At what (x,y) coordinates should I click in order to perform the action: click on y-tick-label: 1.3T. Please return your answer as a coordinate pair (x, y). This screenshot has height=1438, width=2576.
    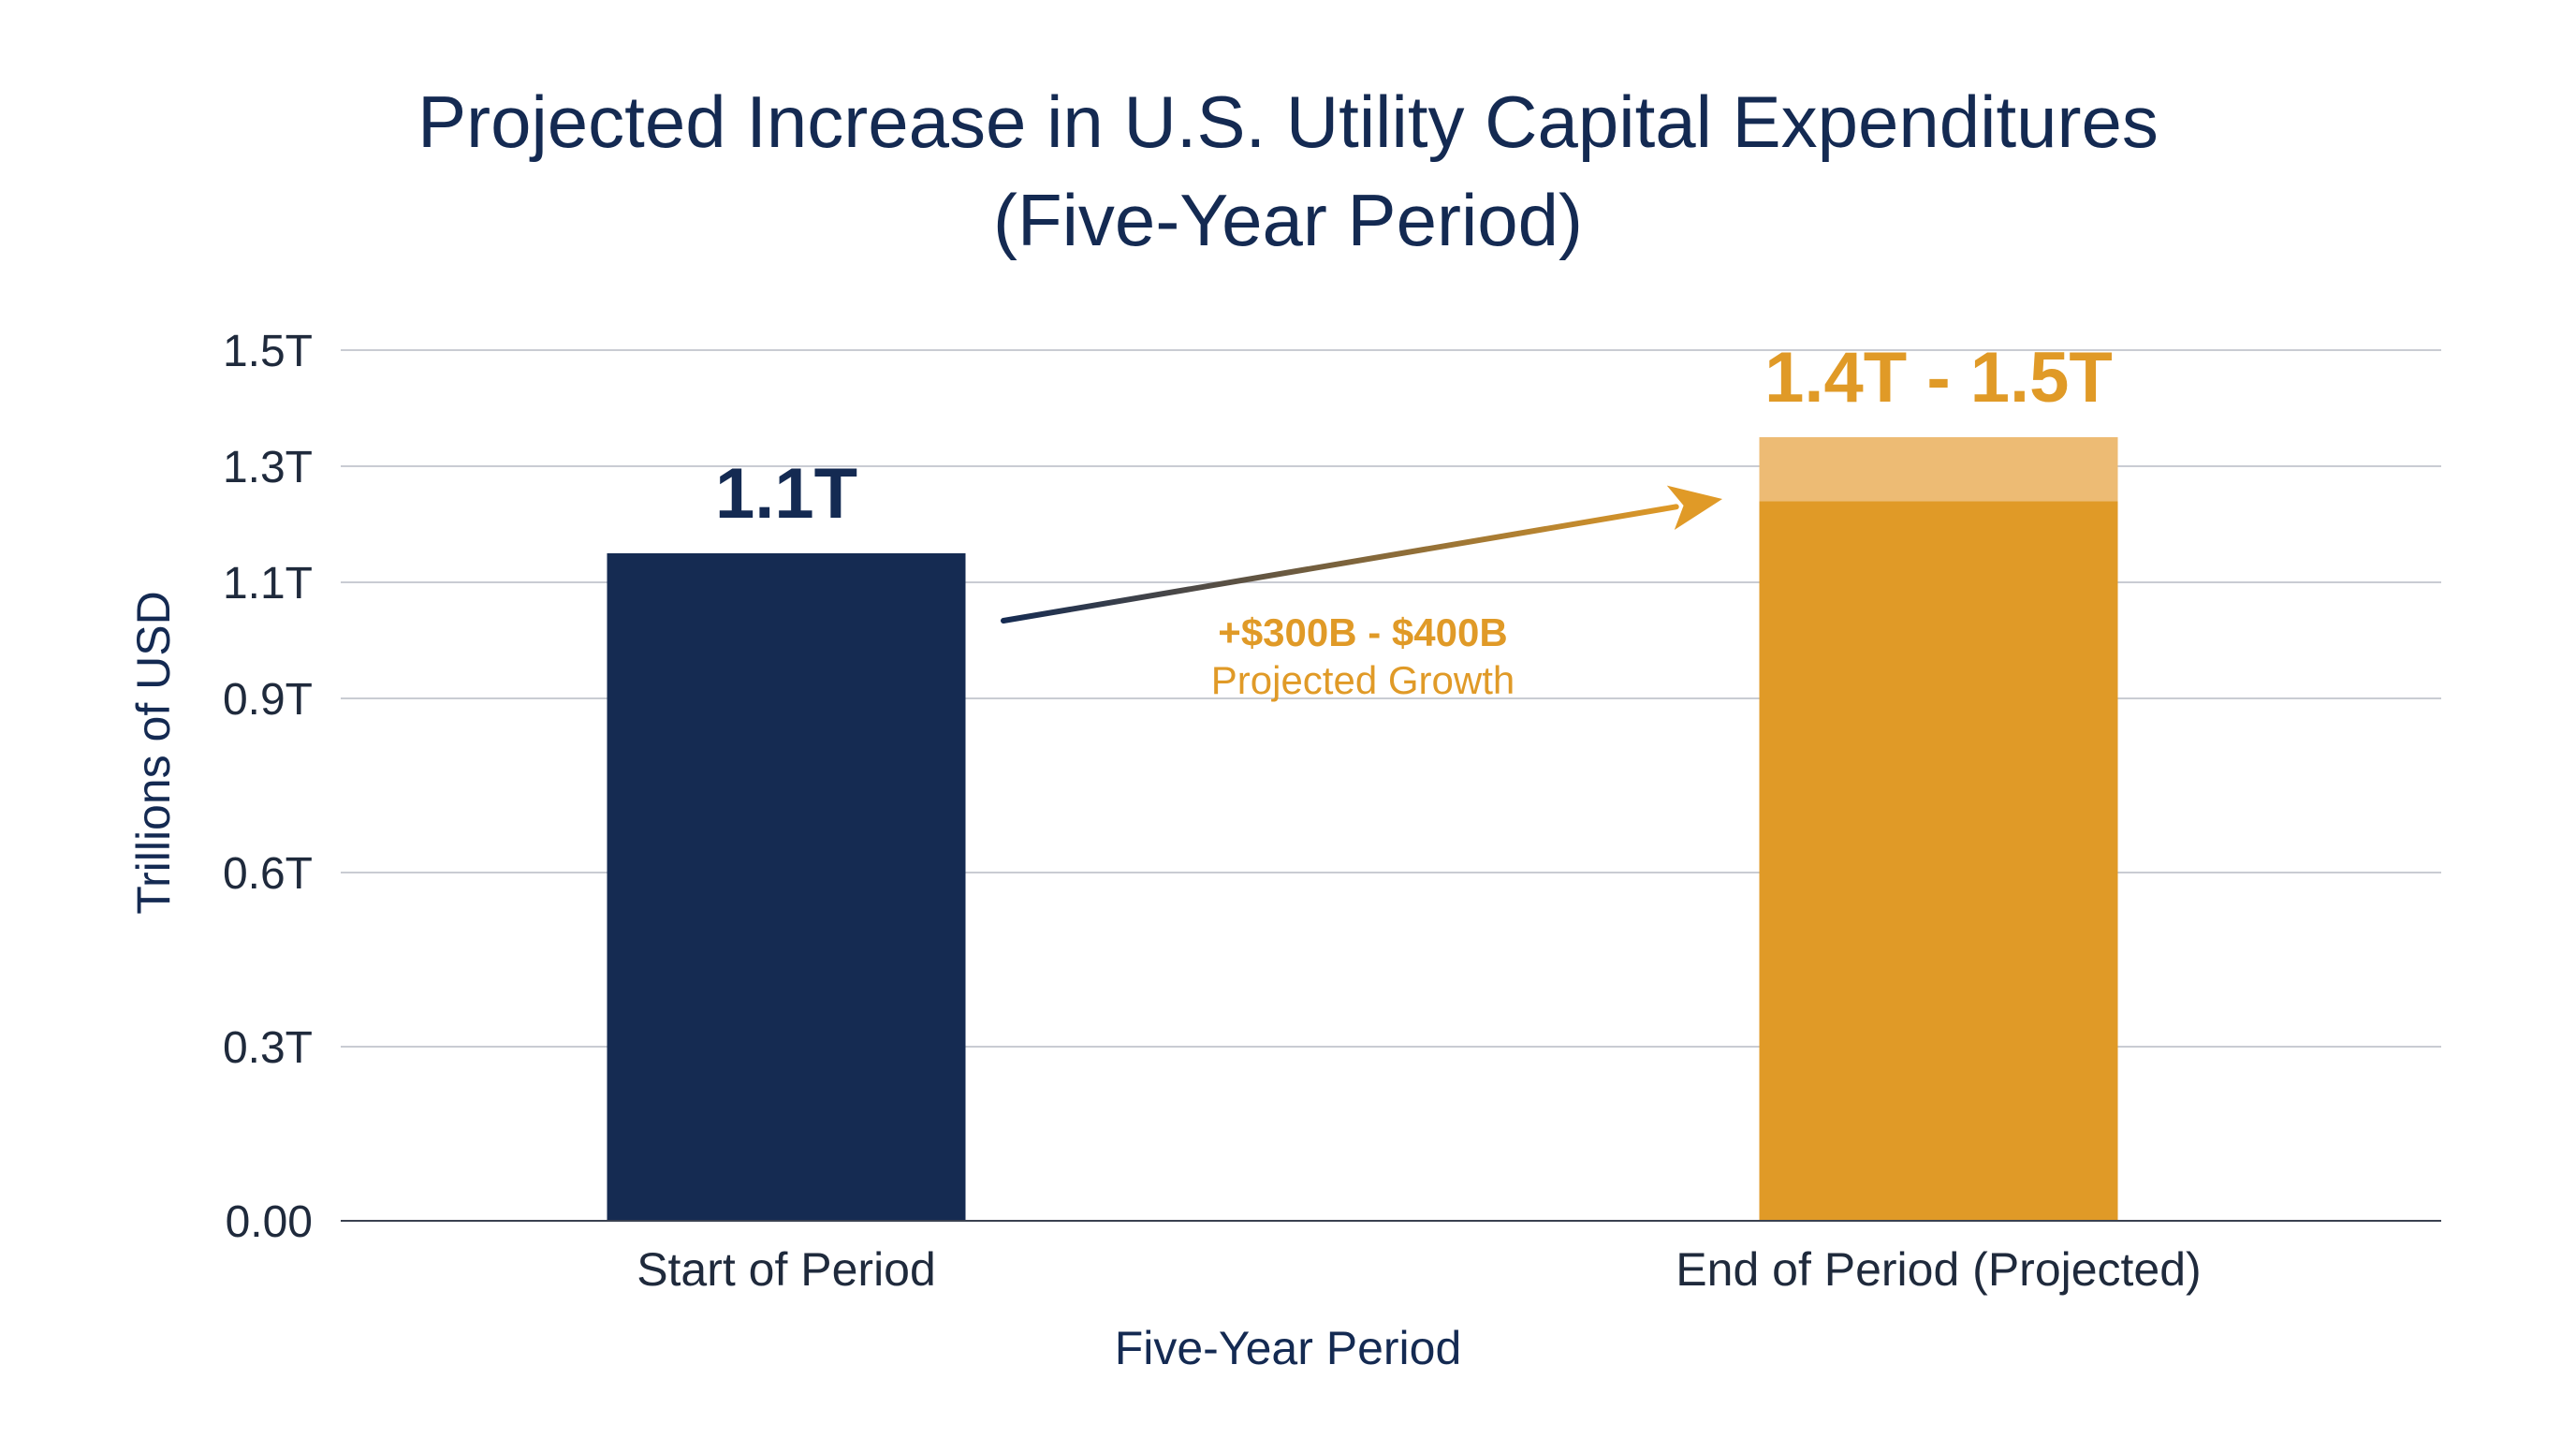
    Looking at the image, I should click on (268, 467).